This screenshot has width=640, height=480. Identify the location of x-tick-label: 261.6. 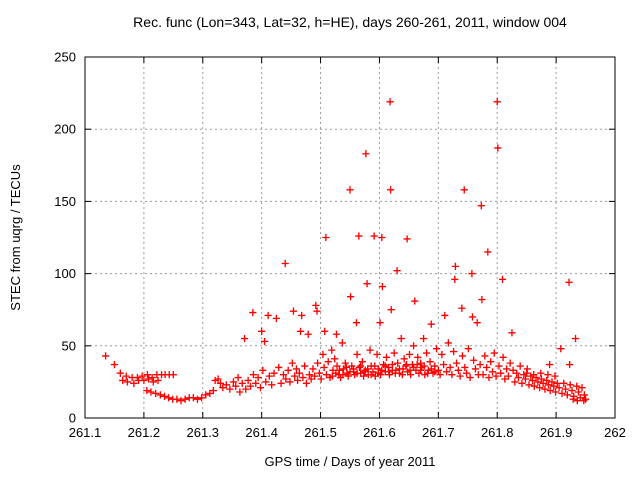
(379, 432).